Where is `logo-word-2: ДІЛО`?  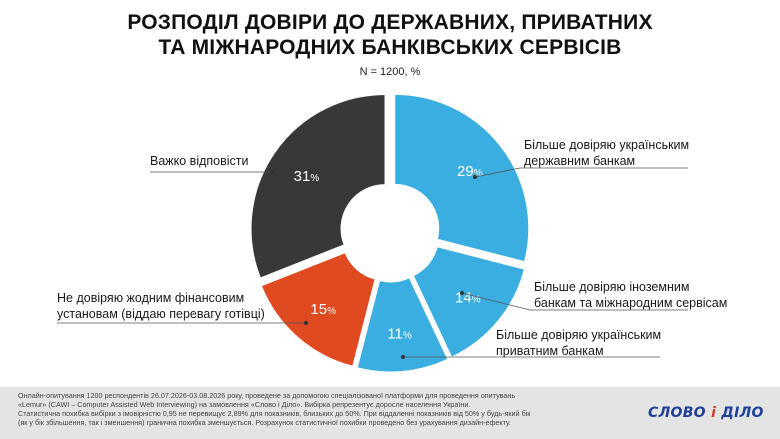
logo-word-2: ДІЛО is located at coordinates (742, 413).